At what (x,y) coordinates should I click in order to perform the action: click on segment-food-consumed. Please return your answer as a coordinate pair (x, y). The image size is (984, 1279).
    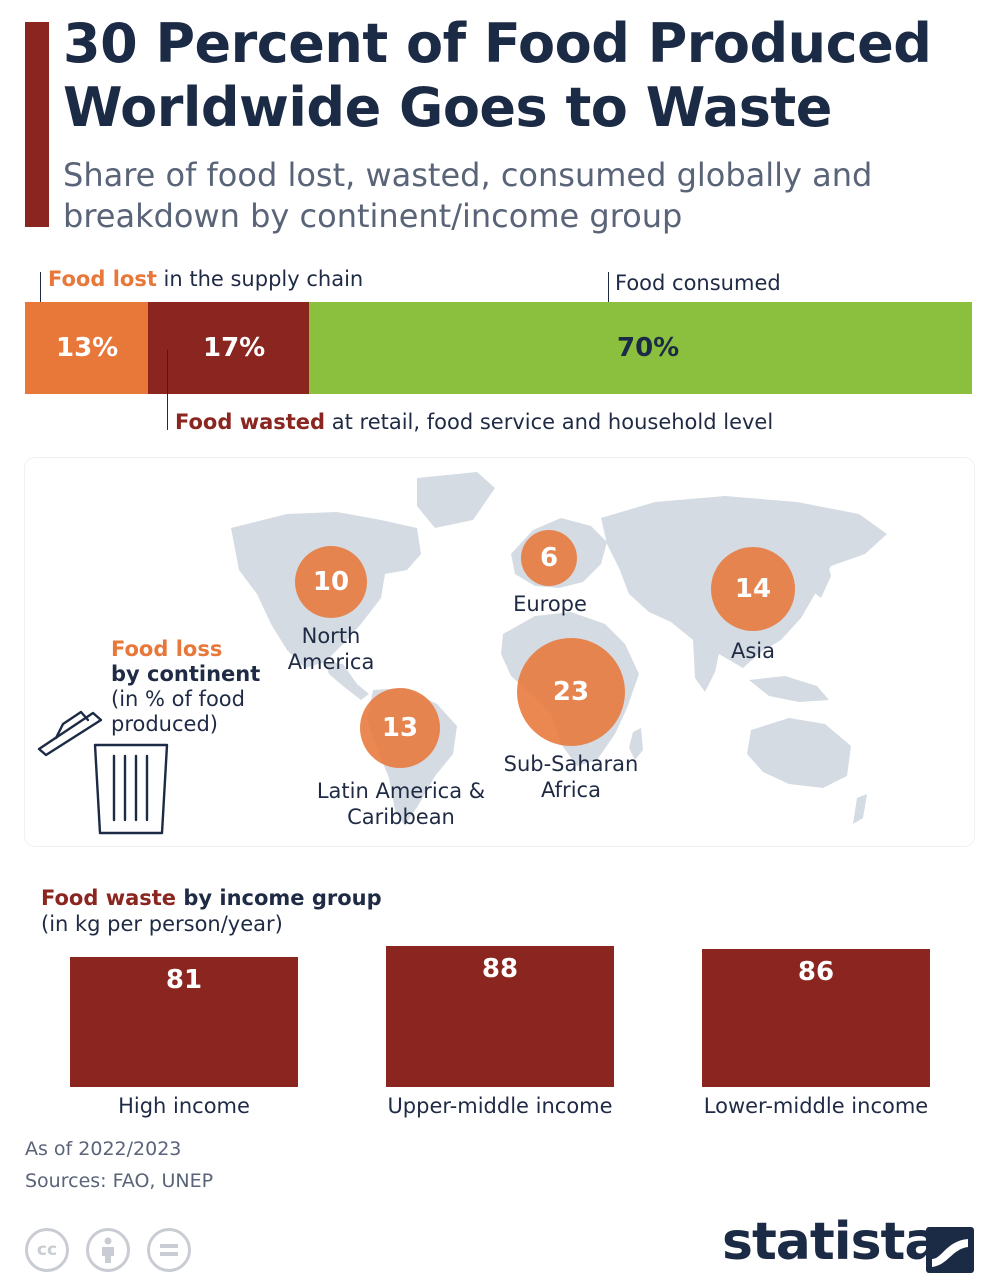
    Looking at the image, I should click on (640, 348).